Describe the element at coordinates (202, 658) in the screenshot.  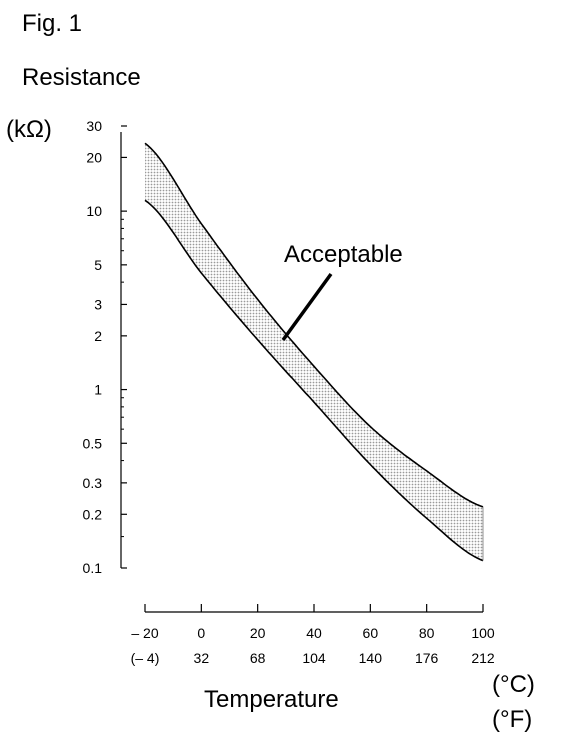
I see `x-tick-label-fahrenheit: 32` at that location.